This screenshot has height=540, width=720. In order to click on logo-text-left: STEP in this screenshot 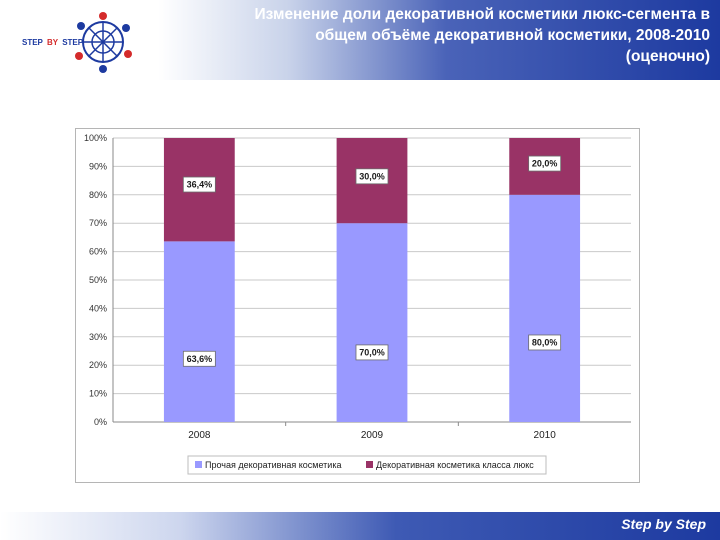, I will do `click(33, 42)`.